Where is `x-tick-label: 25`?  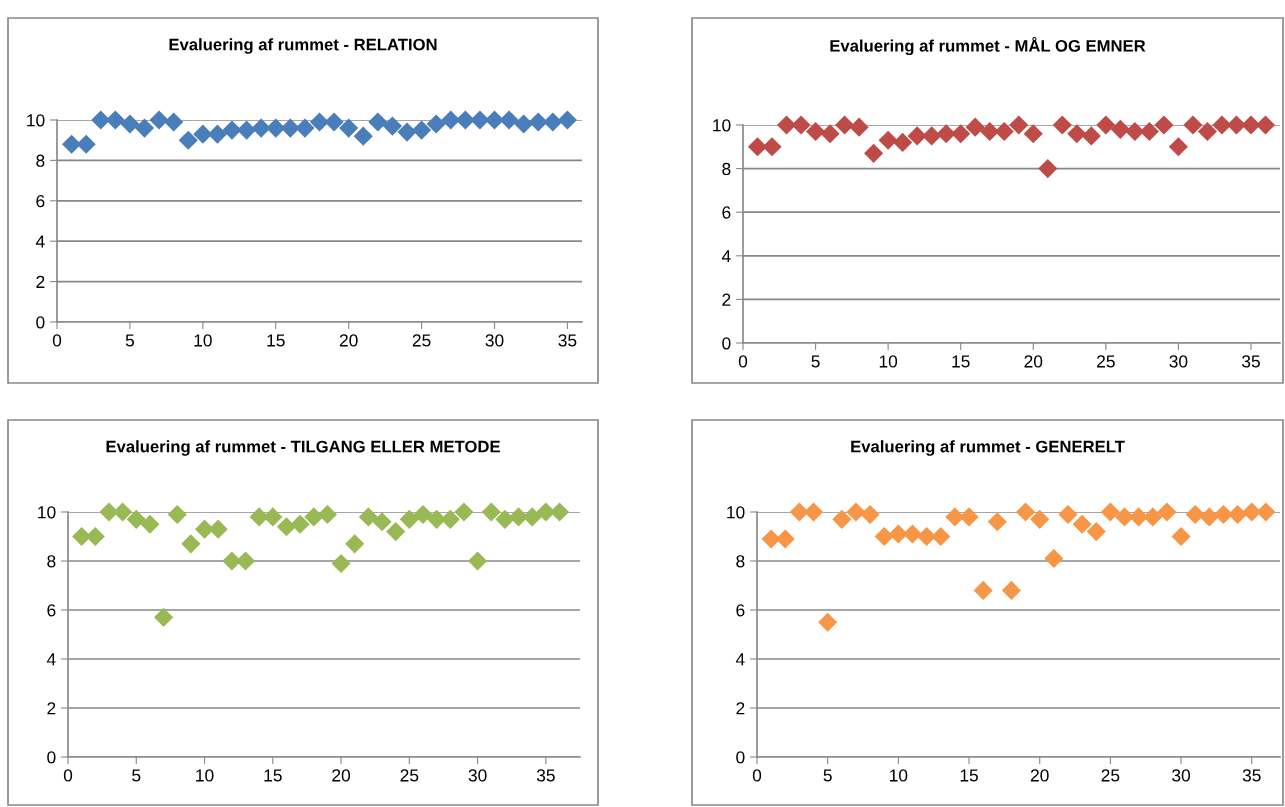
x-tick-label: 25 is located at coordinates (421, 340).